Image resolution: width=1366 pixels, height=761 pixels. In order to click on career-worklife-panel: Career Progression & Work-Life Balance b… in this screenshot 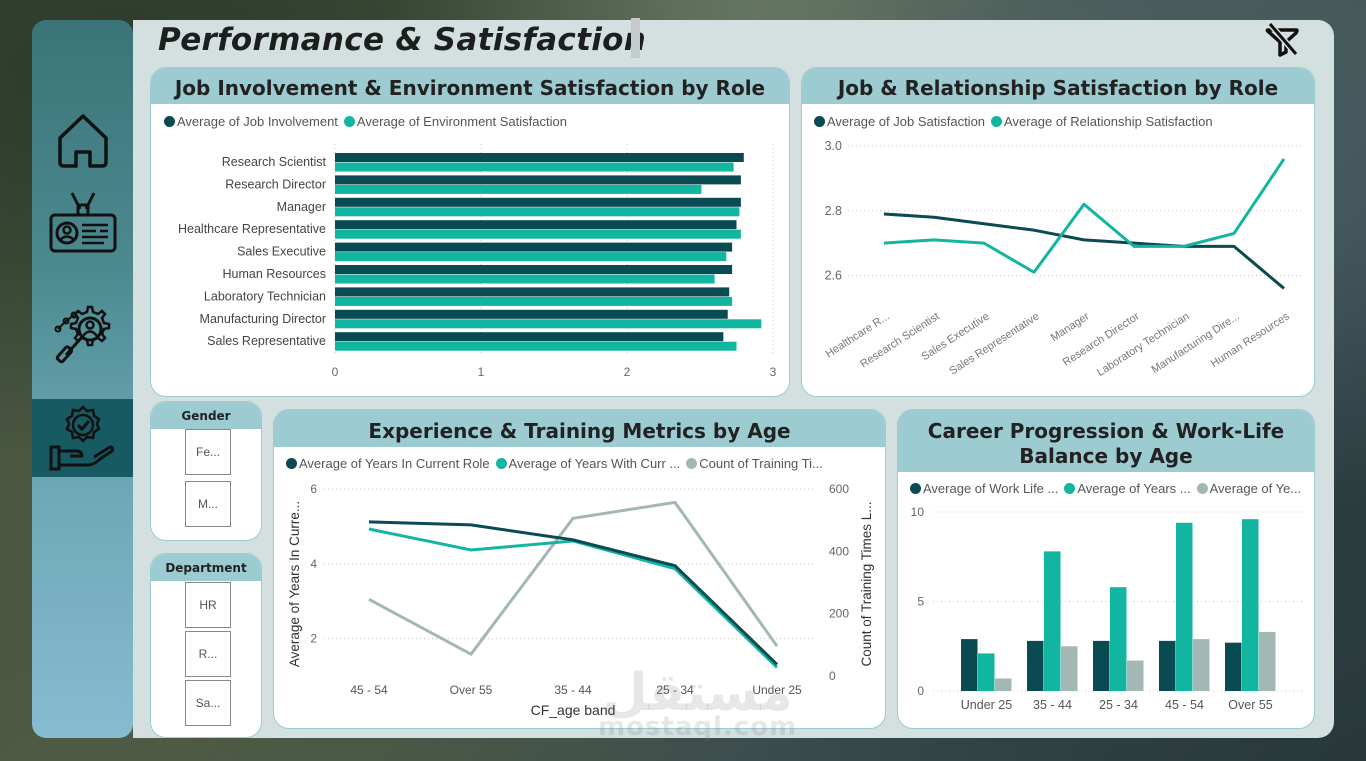, I will do `click(1106, 569)`.